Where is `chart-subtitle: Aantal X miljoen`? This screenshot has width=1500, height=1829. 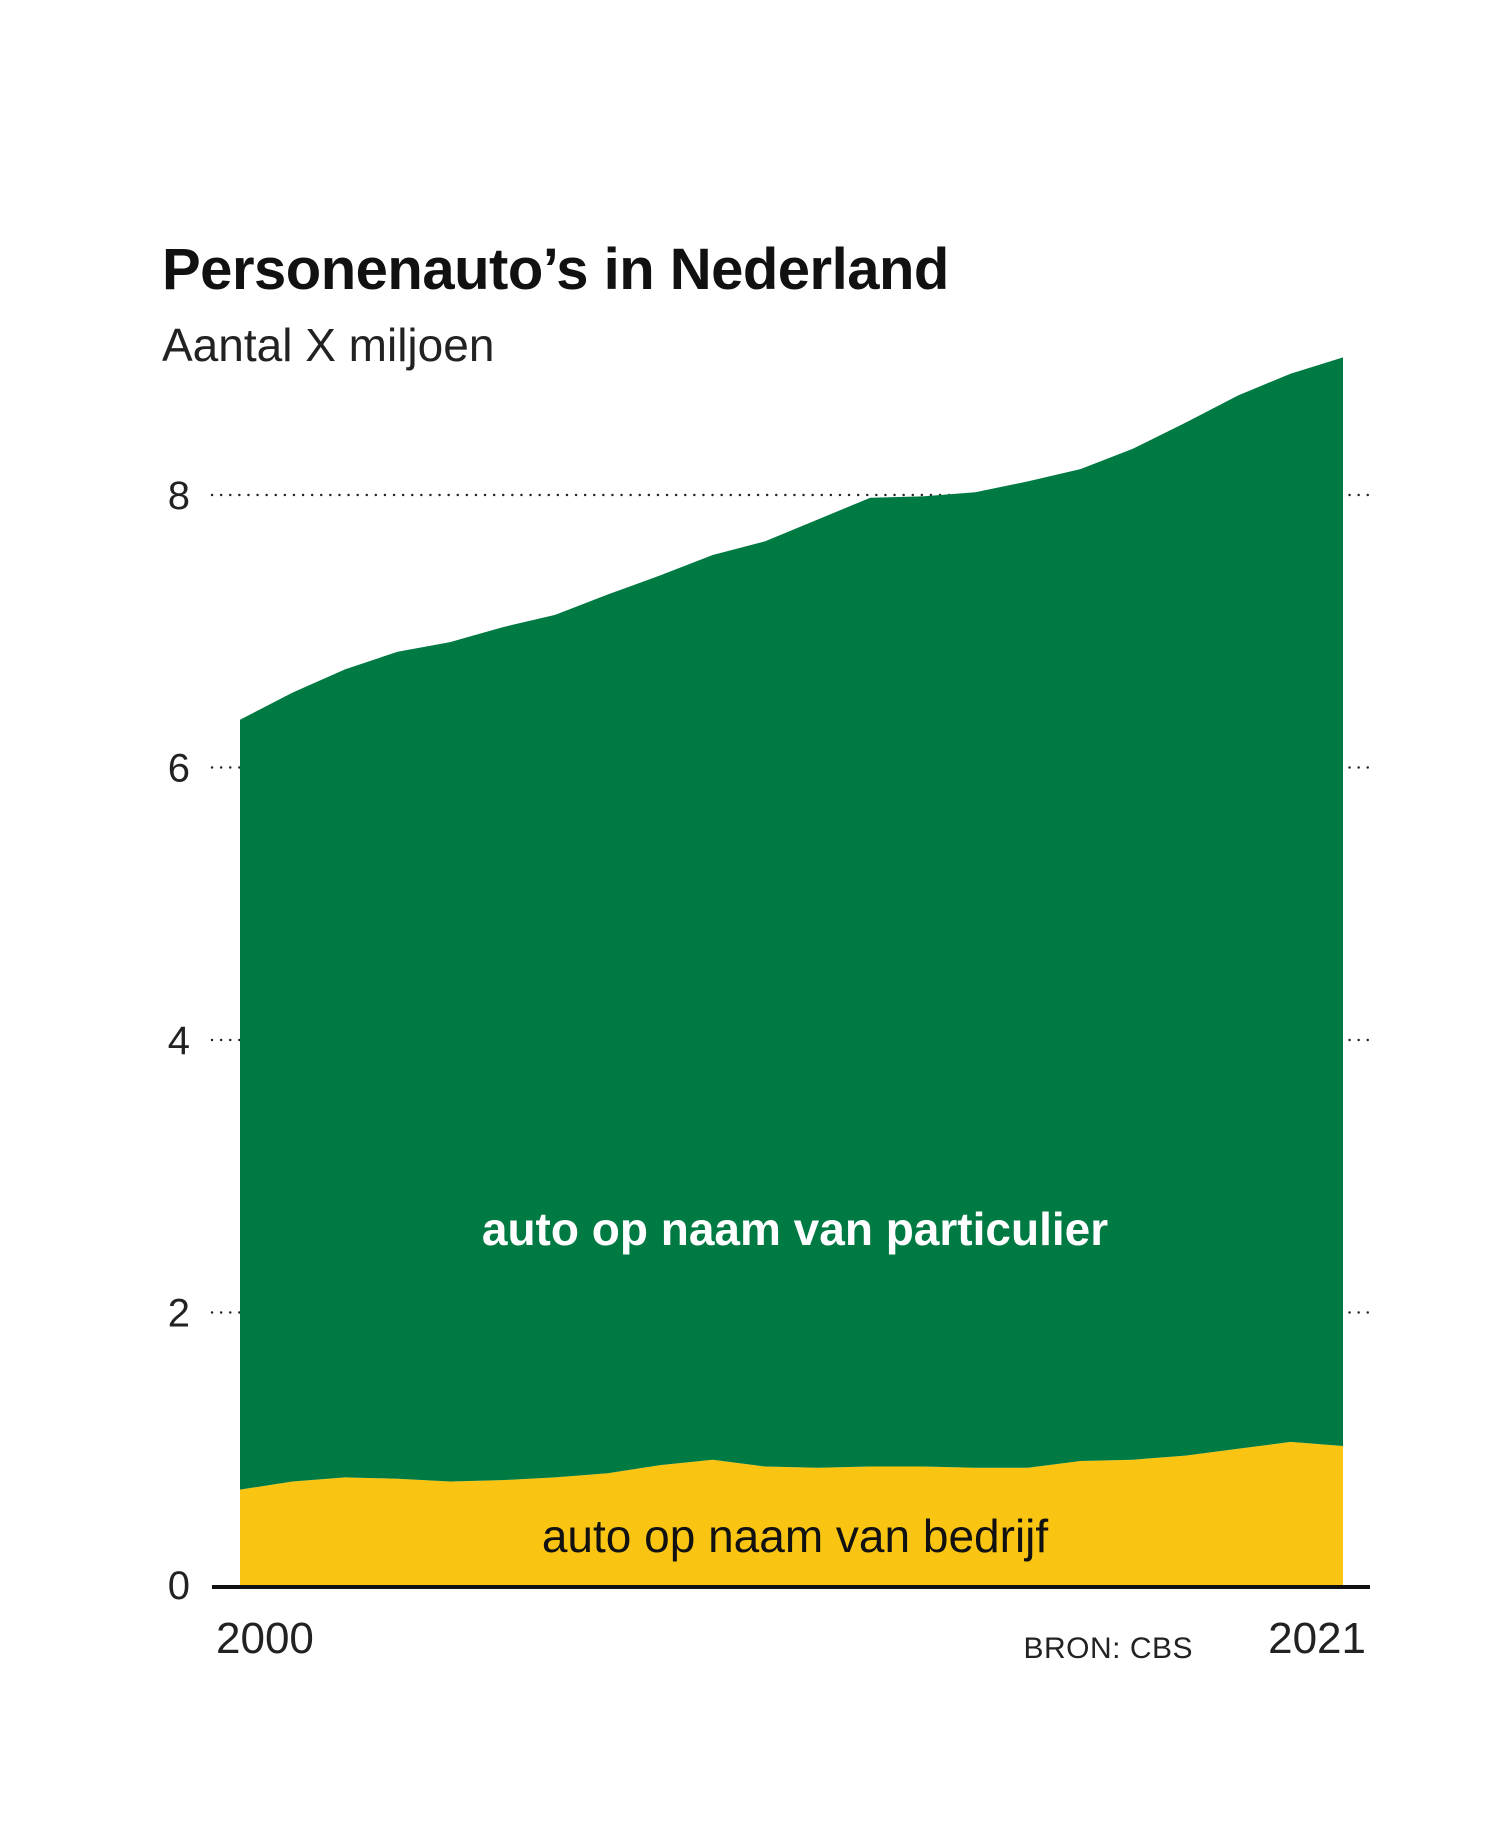 chart-subtitle: Aantal X miljoen is located at coordinates (328, 345).